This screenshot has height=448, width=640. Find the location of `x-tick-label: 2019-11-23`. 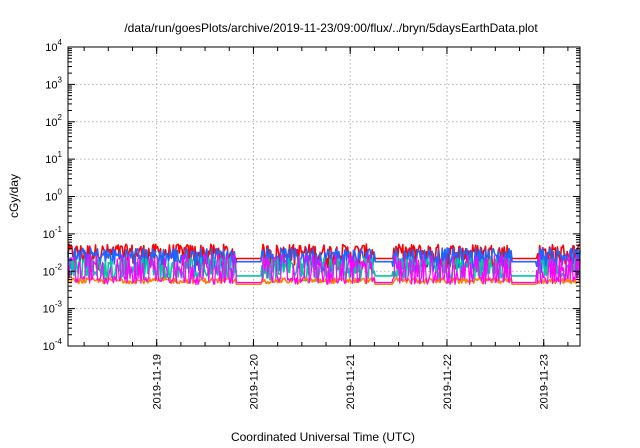

x-tick-label: 2019-11-23 is located at coordinates (545, 381).